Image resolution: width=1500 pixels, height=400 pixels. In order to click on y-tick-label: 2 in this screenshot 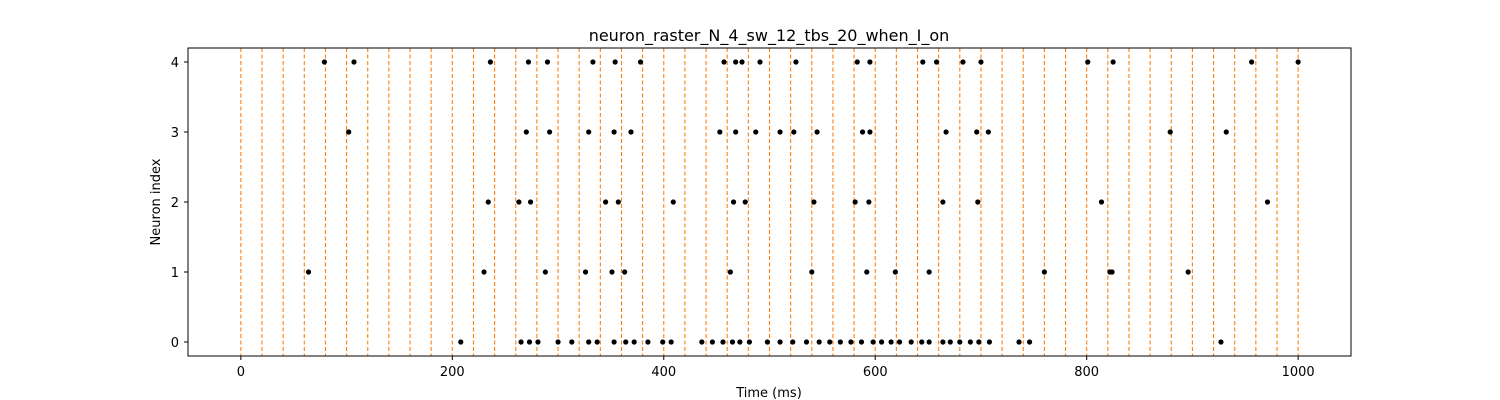, I will do `click(175, 203)`.